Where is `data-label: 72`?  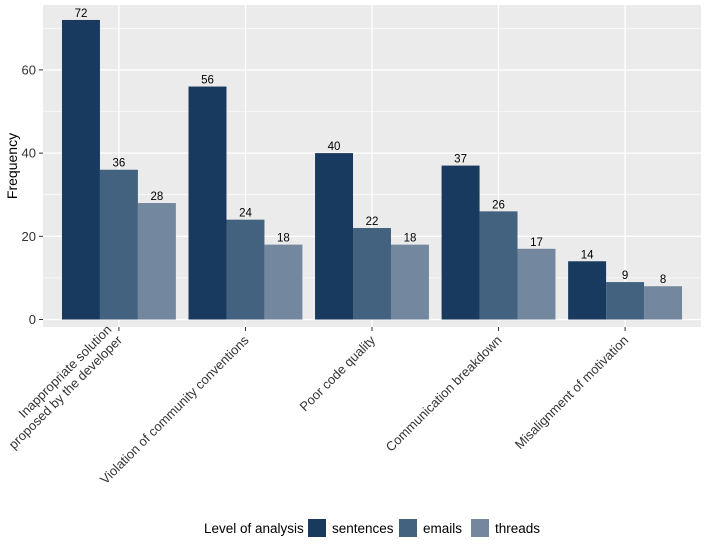
data-label: 72 is located at coordinates (81, 14).